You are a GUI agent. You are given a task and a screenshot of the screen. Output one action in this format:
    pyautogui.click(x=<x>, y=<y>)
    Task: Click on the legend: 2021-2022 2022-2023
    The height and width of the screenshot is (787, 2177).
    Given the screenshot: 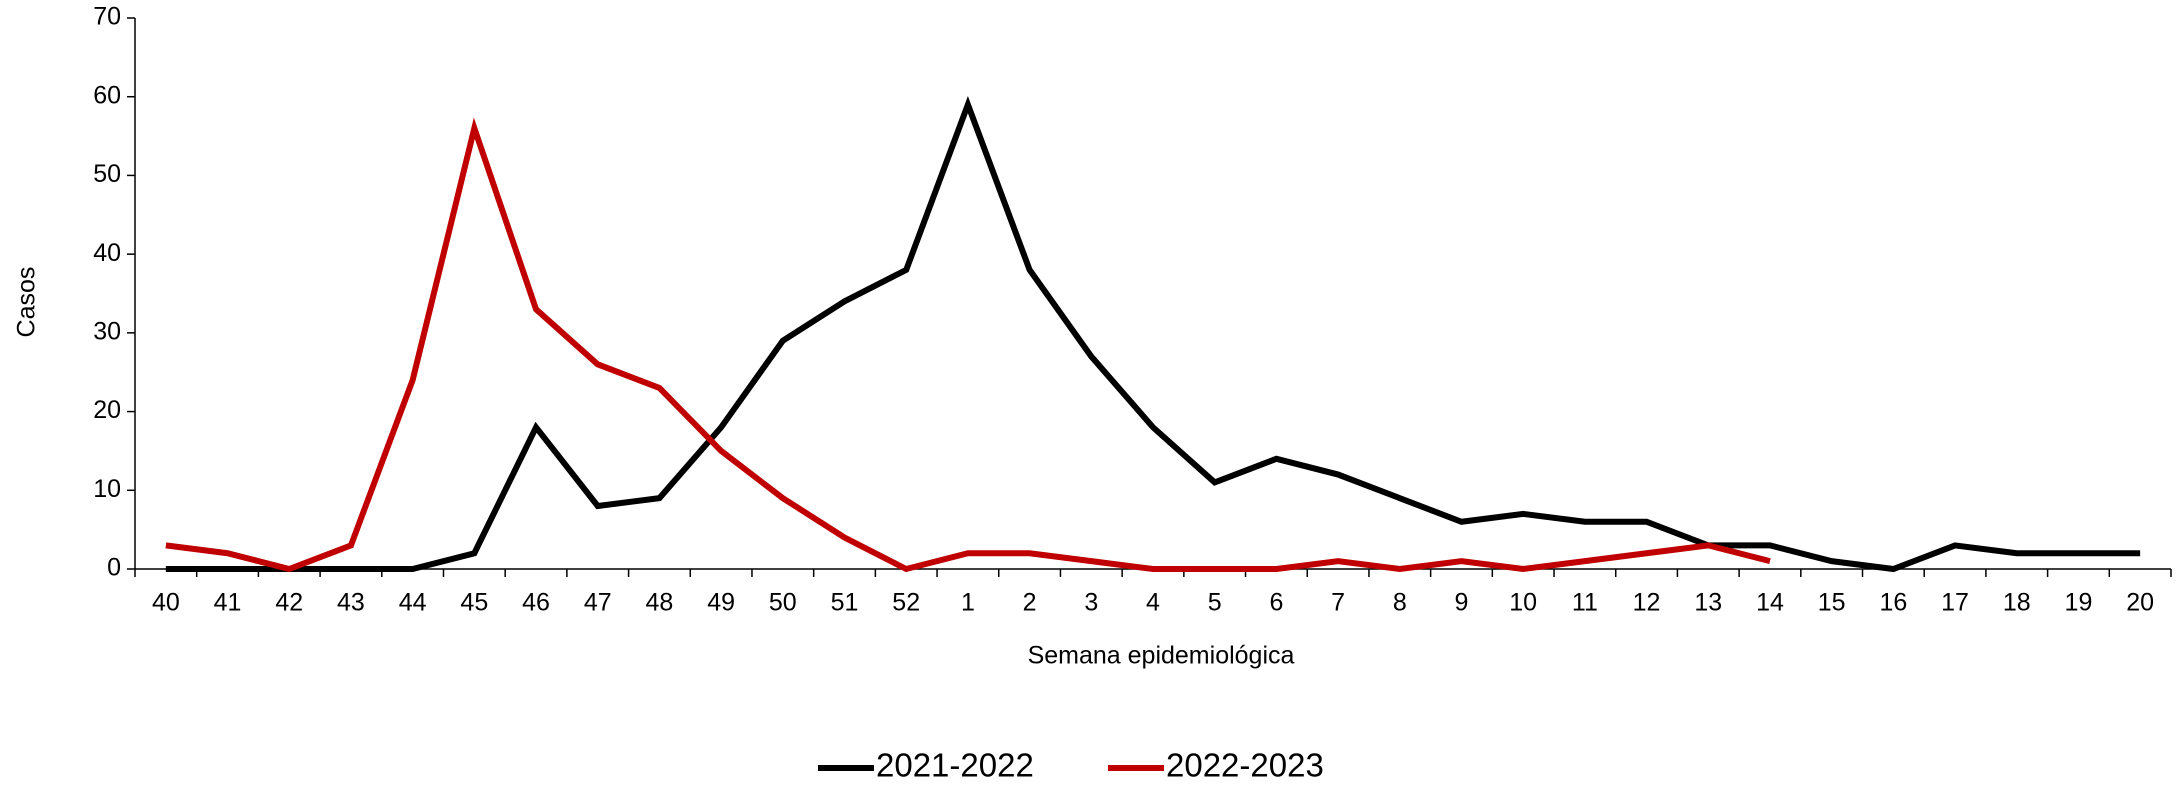 What is the action you would take?
    pyautogui.click(x=1071, y=765)
    